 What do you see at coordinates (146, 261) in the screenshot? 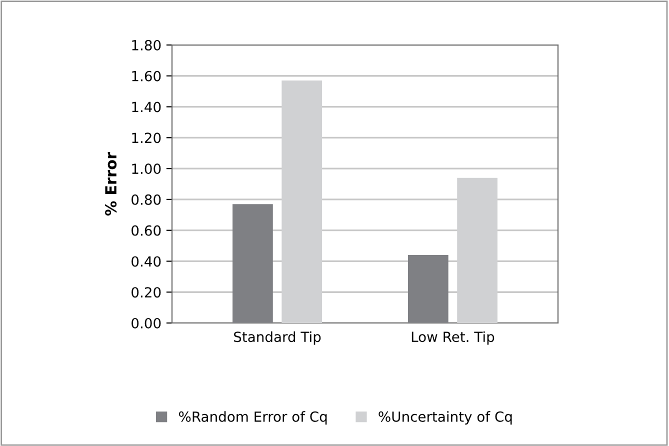
I see `y-tick-label: 0.40` at bounding box center [146, 261].